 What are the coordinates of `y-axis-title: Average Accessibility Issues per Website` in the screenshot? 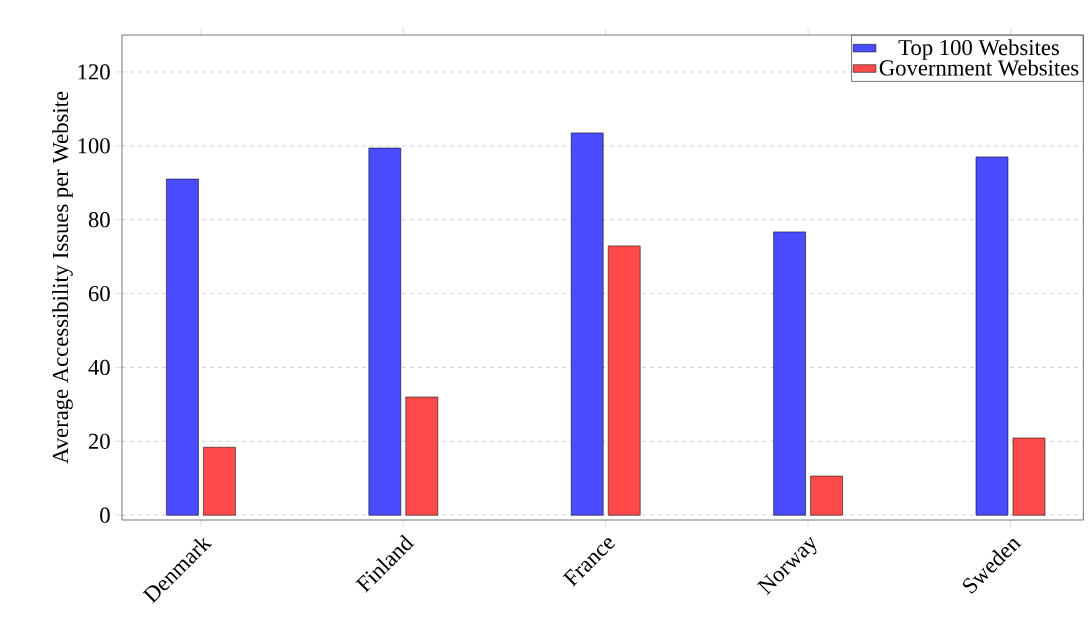 It's located at (62, 277).